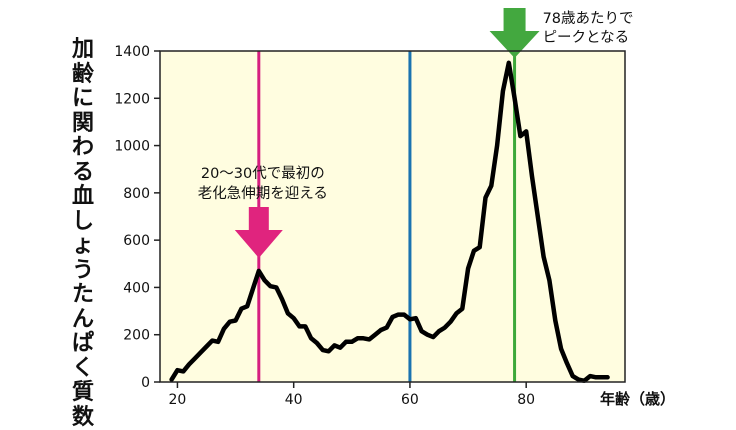  I want to click on annotation-text-line2: 老化急伸期を迎える, so click(263, 193).